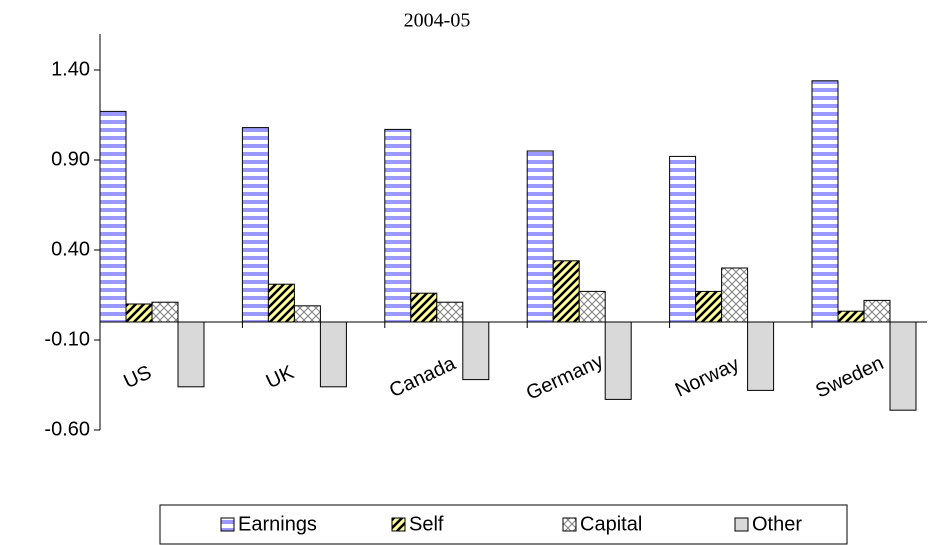 The height and width of the screenshot is (545, 928). What do you see at coordinates (426, 524) in the screenshot?
I see `legend-label: Self` at bounding box center [426, 524].